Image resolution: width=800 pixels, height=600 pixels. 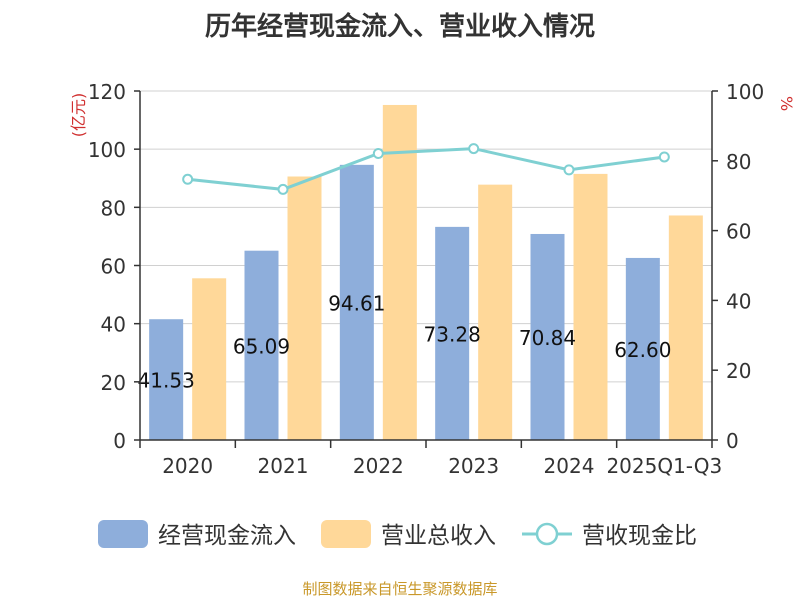 I want to click on bar-data-label: 62.60, so click(x=642, y=350).